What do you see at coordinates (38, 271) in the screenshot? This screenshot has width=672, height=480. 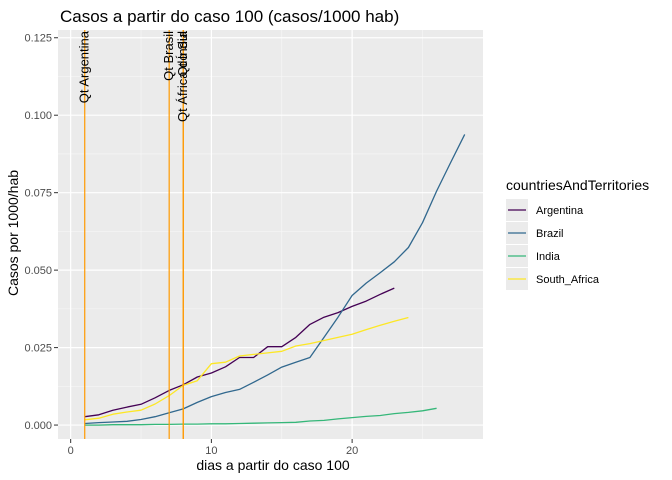 I see `y-tick-label: 0.050` at bounding box center [38, 271].